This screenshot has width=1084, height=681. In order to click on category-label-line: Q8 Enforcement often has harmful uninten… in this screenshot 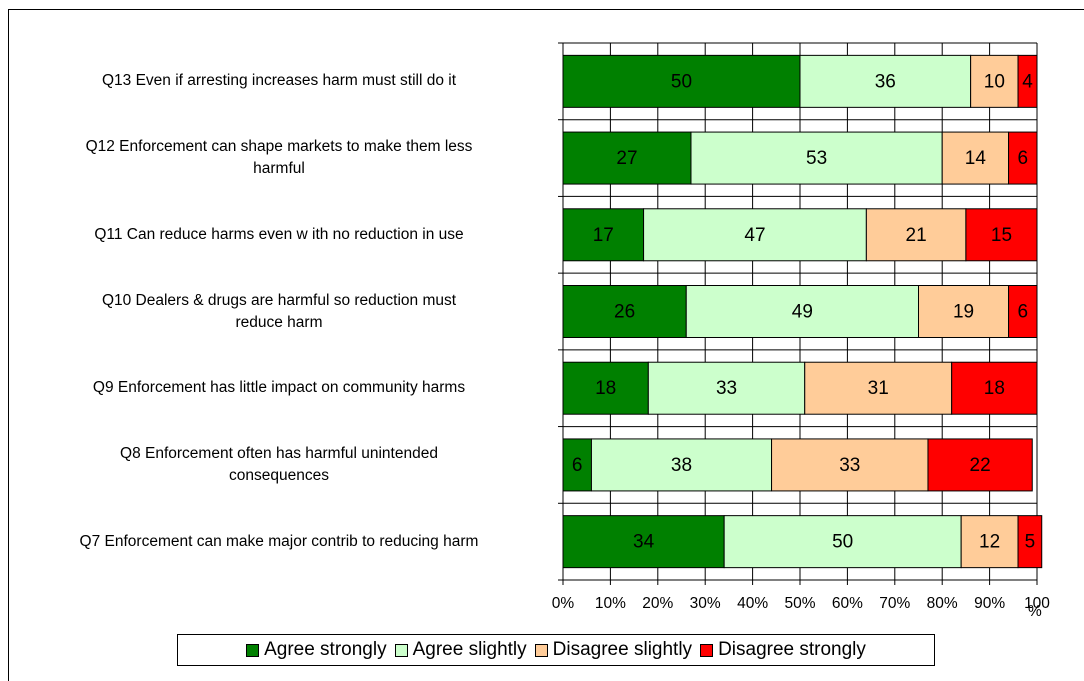, I will do `click(279, 453)`.